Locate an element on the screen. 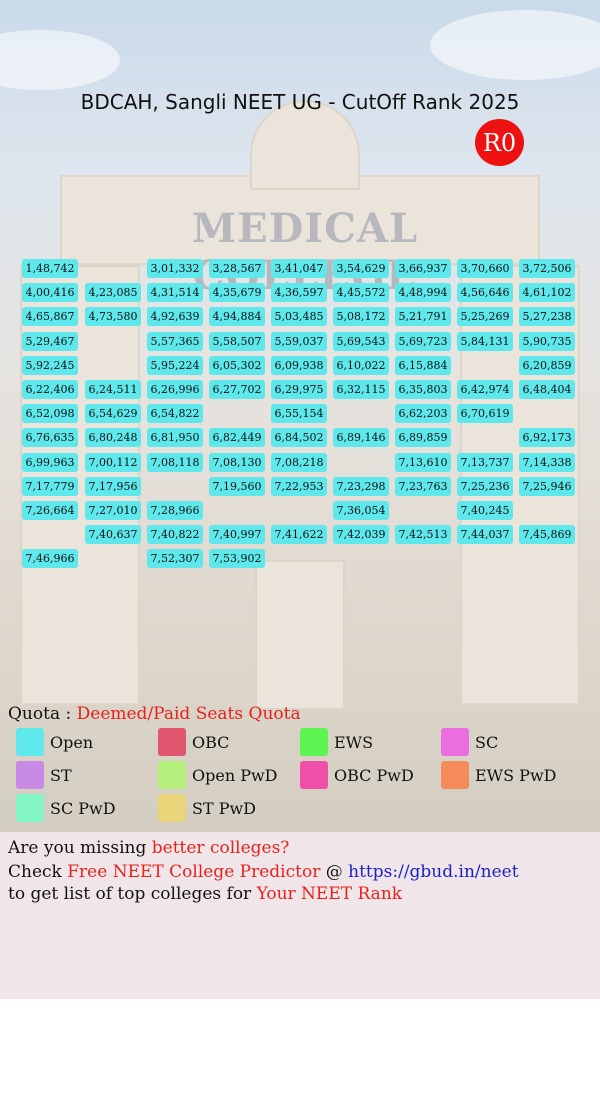  legend-label: SC PwD is located at coordinates (83, 808).